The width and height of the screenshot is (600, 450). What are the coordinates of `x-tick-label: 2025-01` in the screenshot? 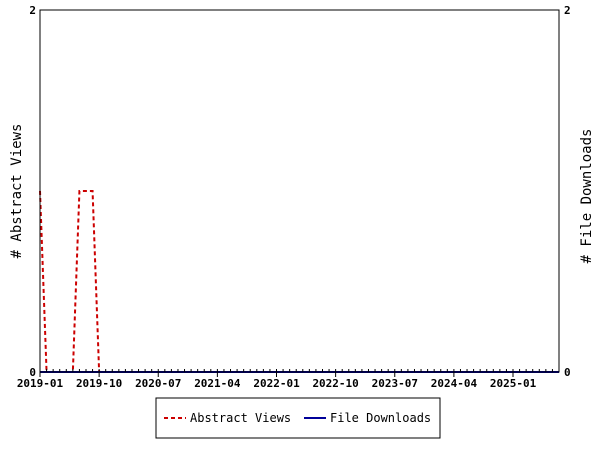 It's located at (513, 383).